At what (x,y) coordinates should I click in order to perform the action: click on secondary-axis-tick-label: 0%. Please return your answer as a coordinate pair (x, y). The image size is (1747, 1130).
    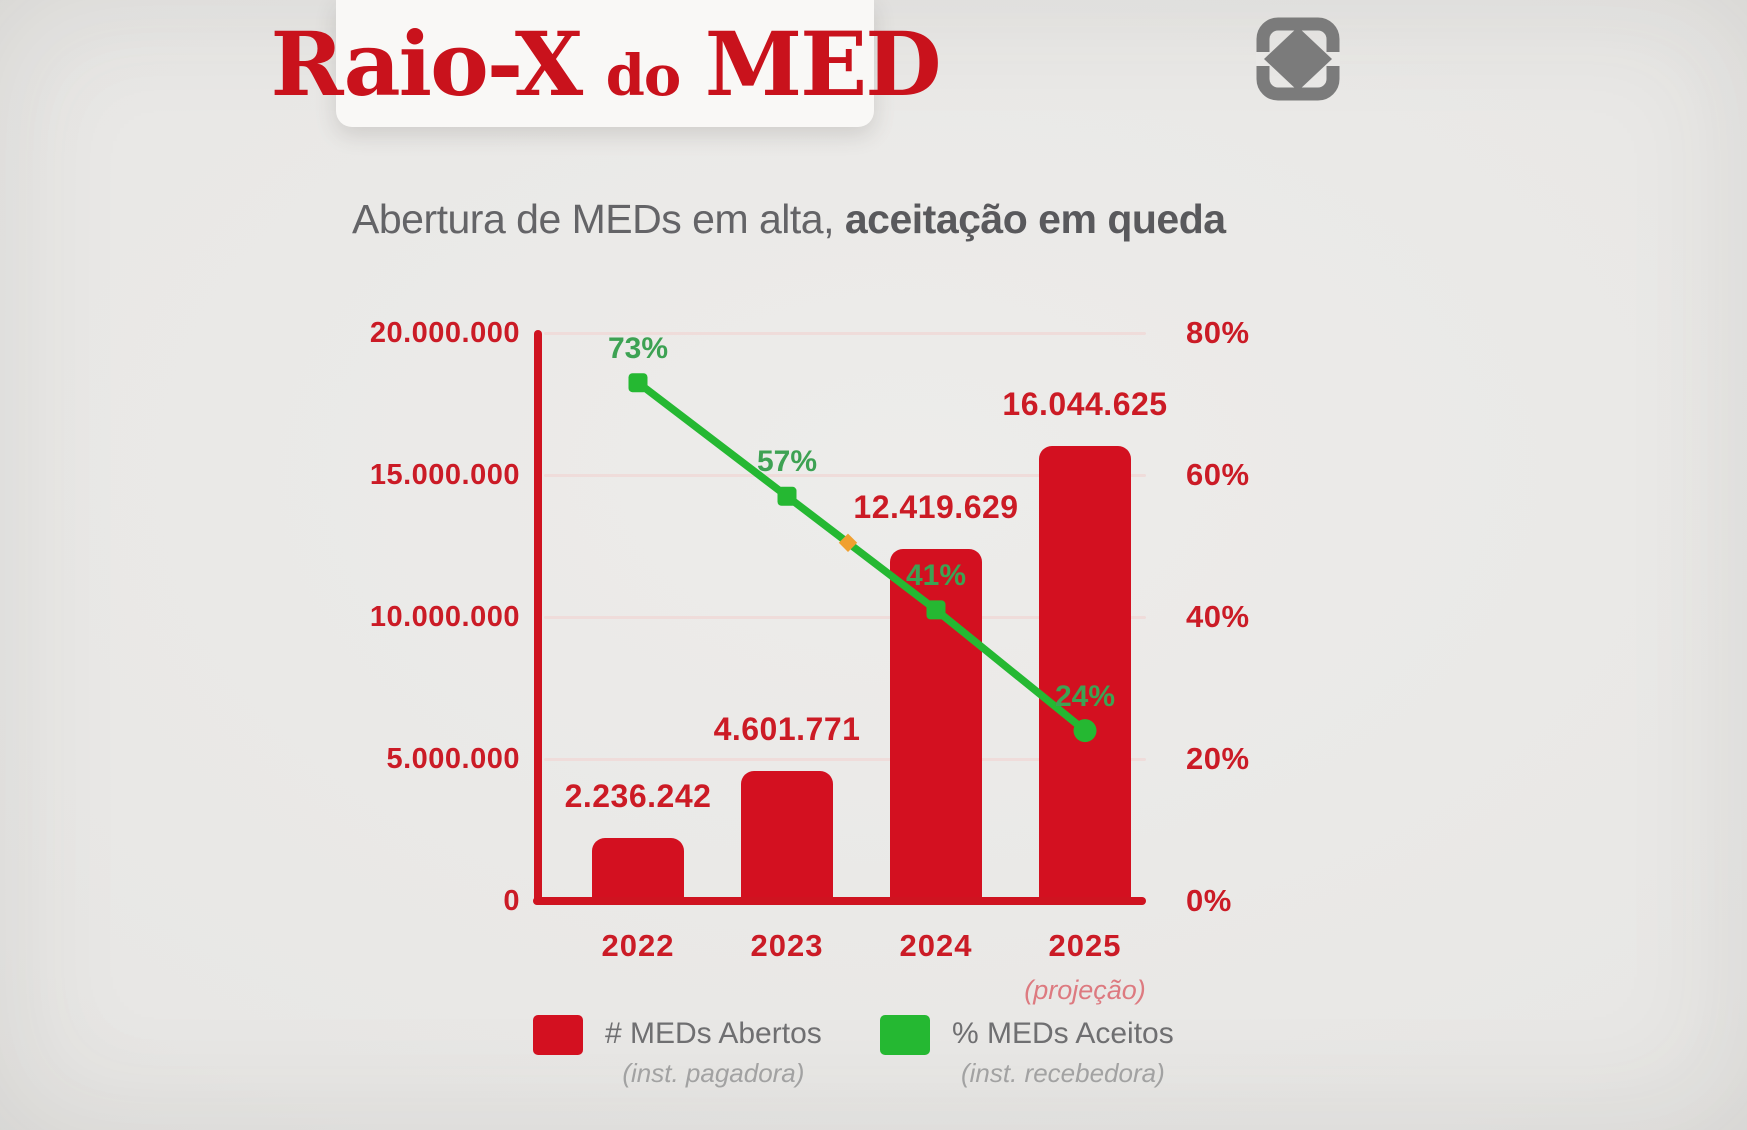
    Looking at the image, I should click on (1209, 900).